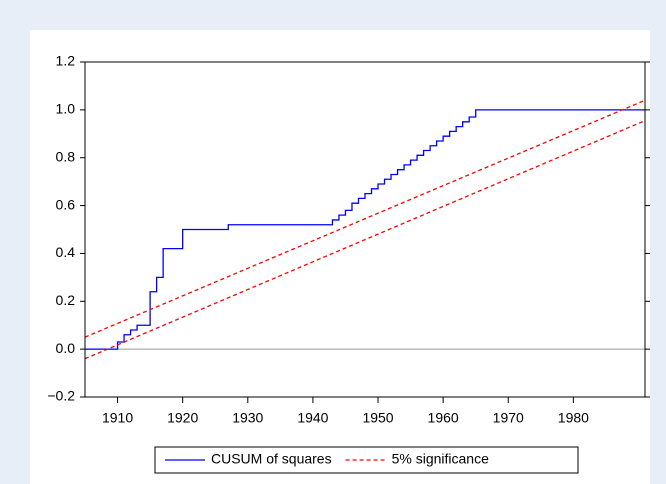  What do you see at coordinates (66, 300) in the screenshot?
I see `y-tick-label: 0.2` at bounding box center [66, 300].